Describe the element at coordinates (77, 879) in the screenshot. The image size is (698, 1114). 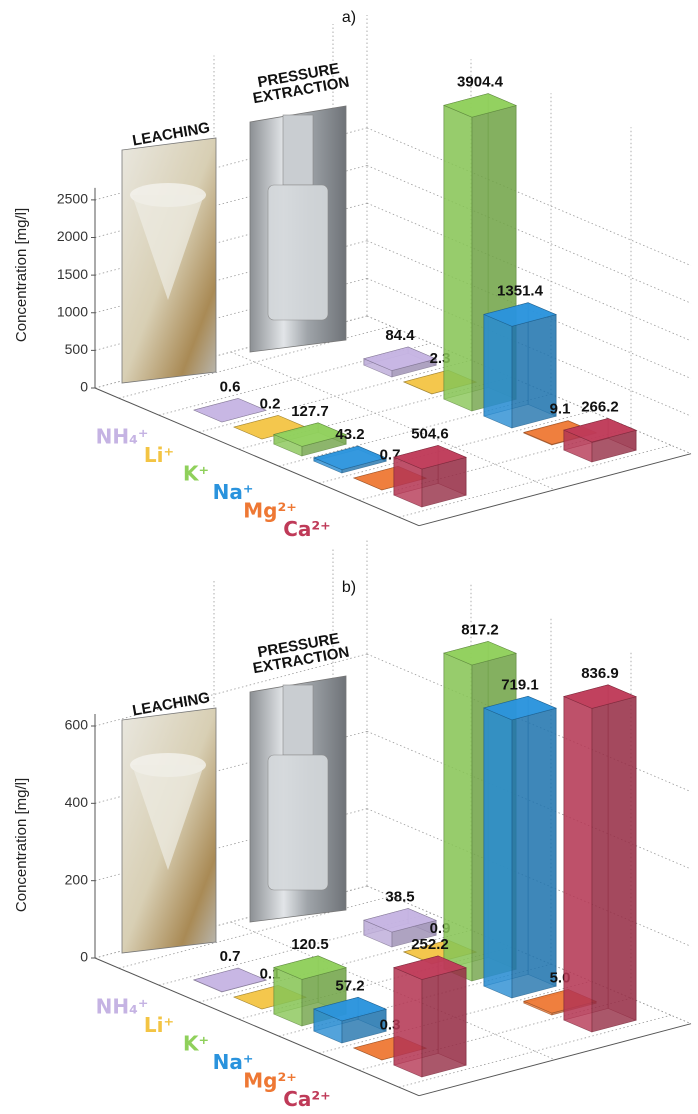
I see `y-tick-label: 200` at that location.